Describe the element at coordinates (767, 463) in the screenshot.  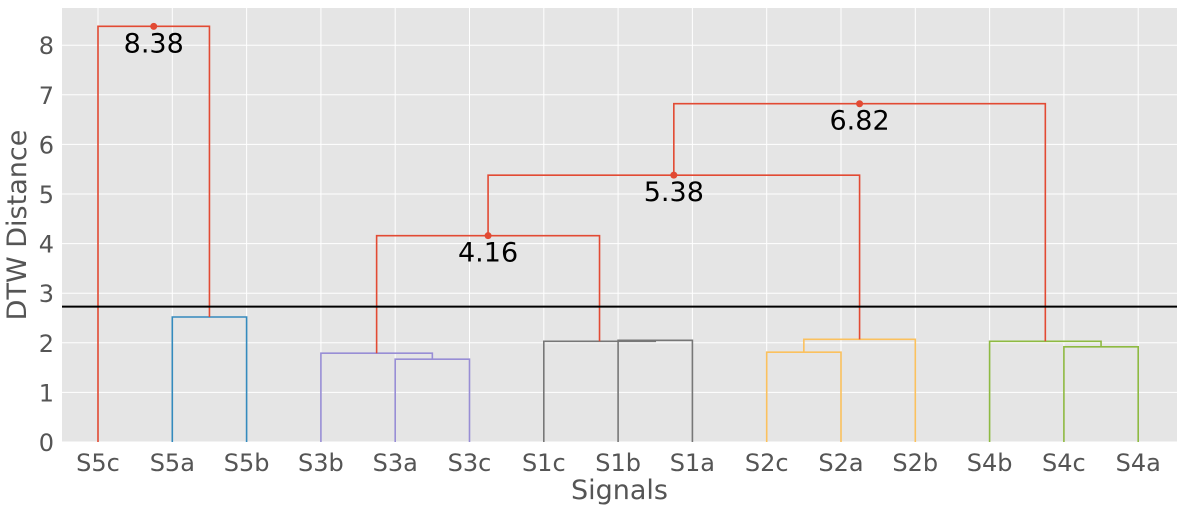
I see `x-tick-label: S2c` at that location.